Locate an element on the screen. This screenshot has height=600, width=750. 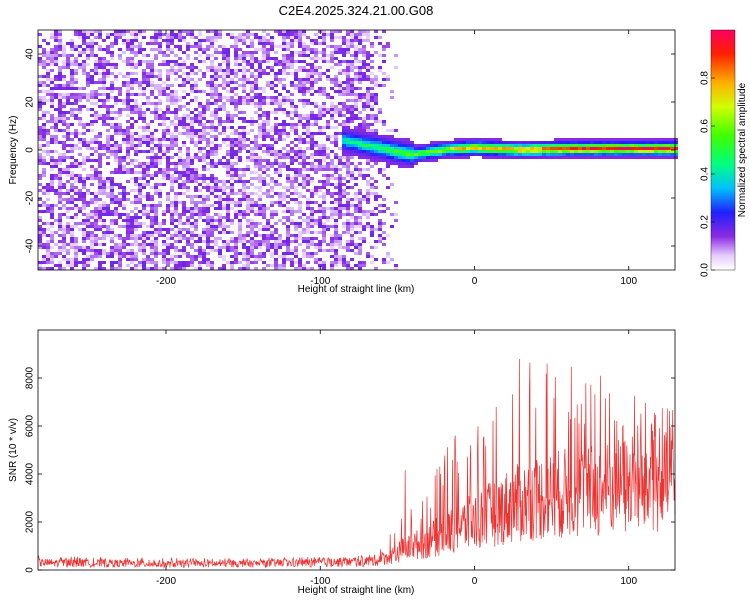
x-tick-label: 100 is located at coordinates (628, 281).